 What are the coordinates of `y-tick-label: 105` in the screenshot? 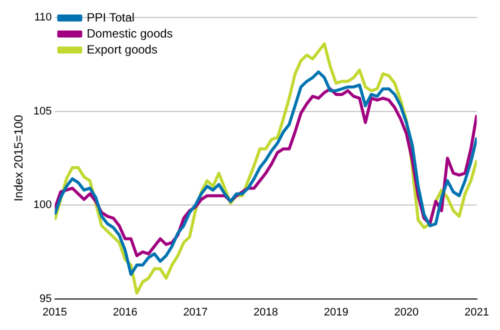 It's located at (42, 111).